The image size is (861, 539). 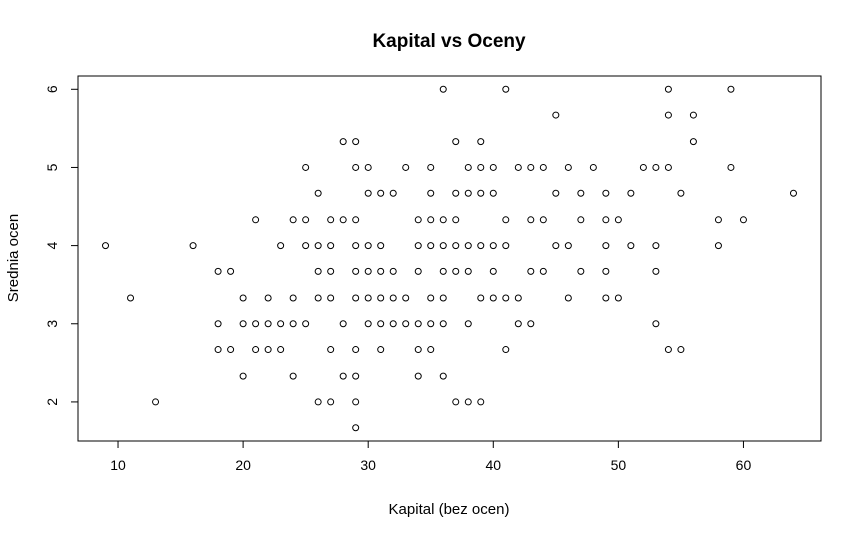 I want to click on y-axis-label: Srednia ocen, so click(x=13, y=258).